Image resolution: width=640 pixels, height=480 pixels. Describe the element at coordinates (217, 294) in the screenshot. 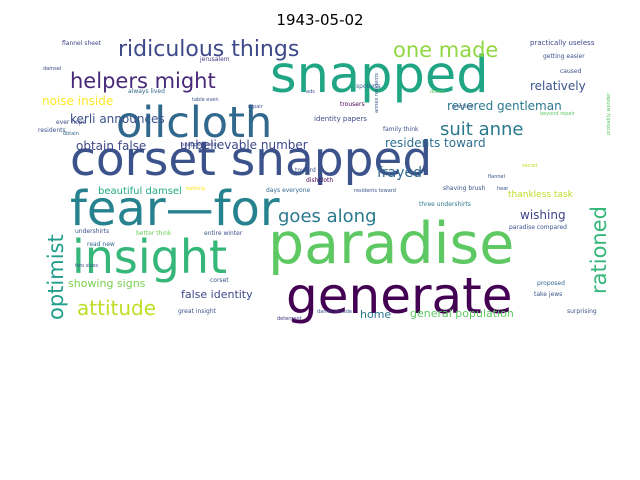

I see `word-26: false identity` at that location.